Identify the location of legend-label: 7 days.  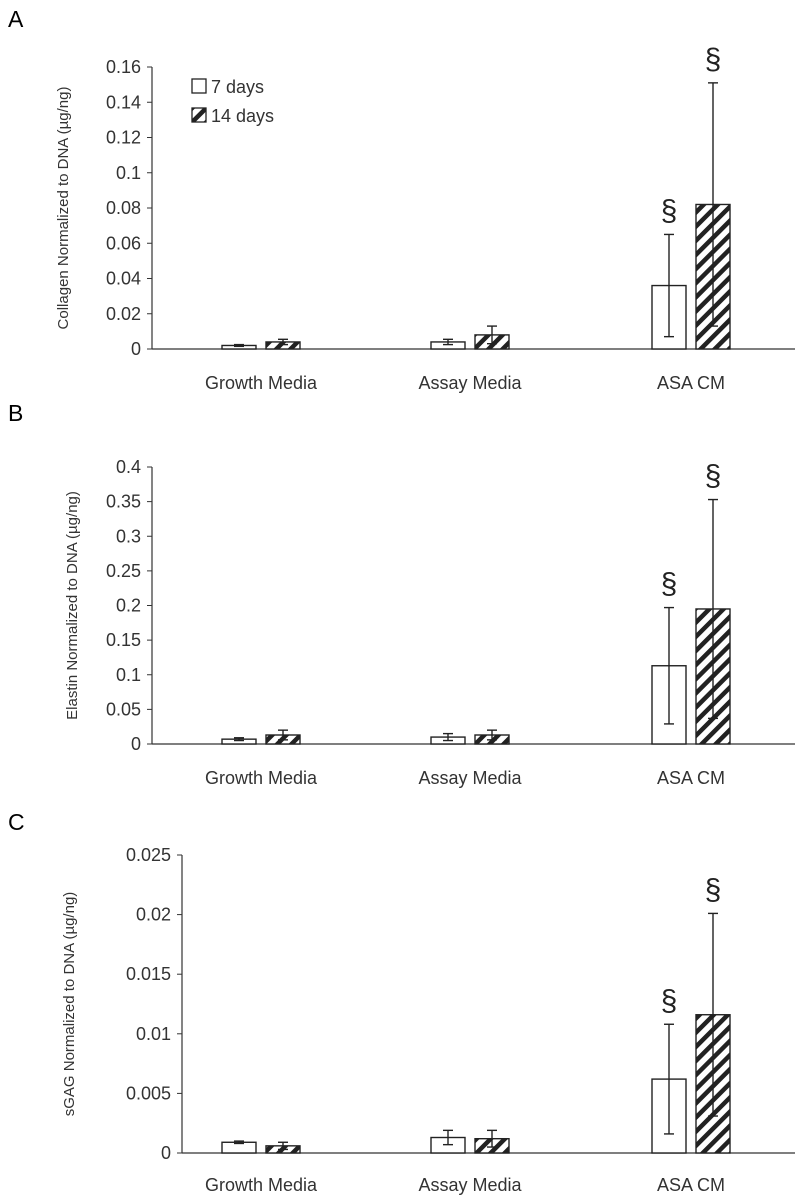
(237, 87).